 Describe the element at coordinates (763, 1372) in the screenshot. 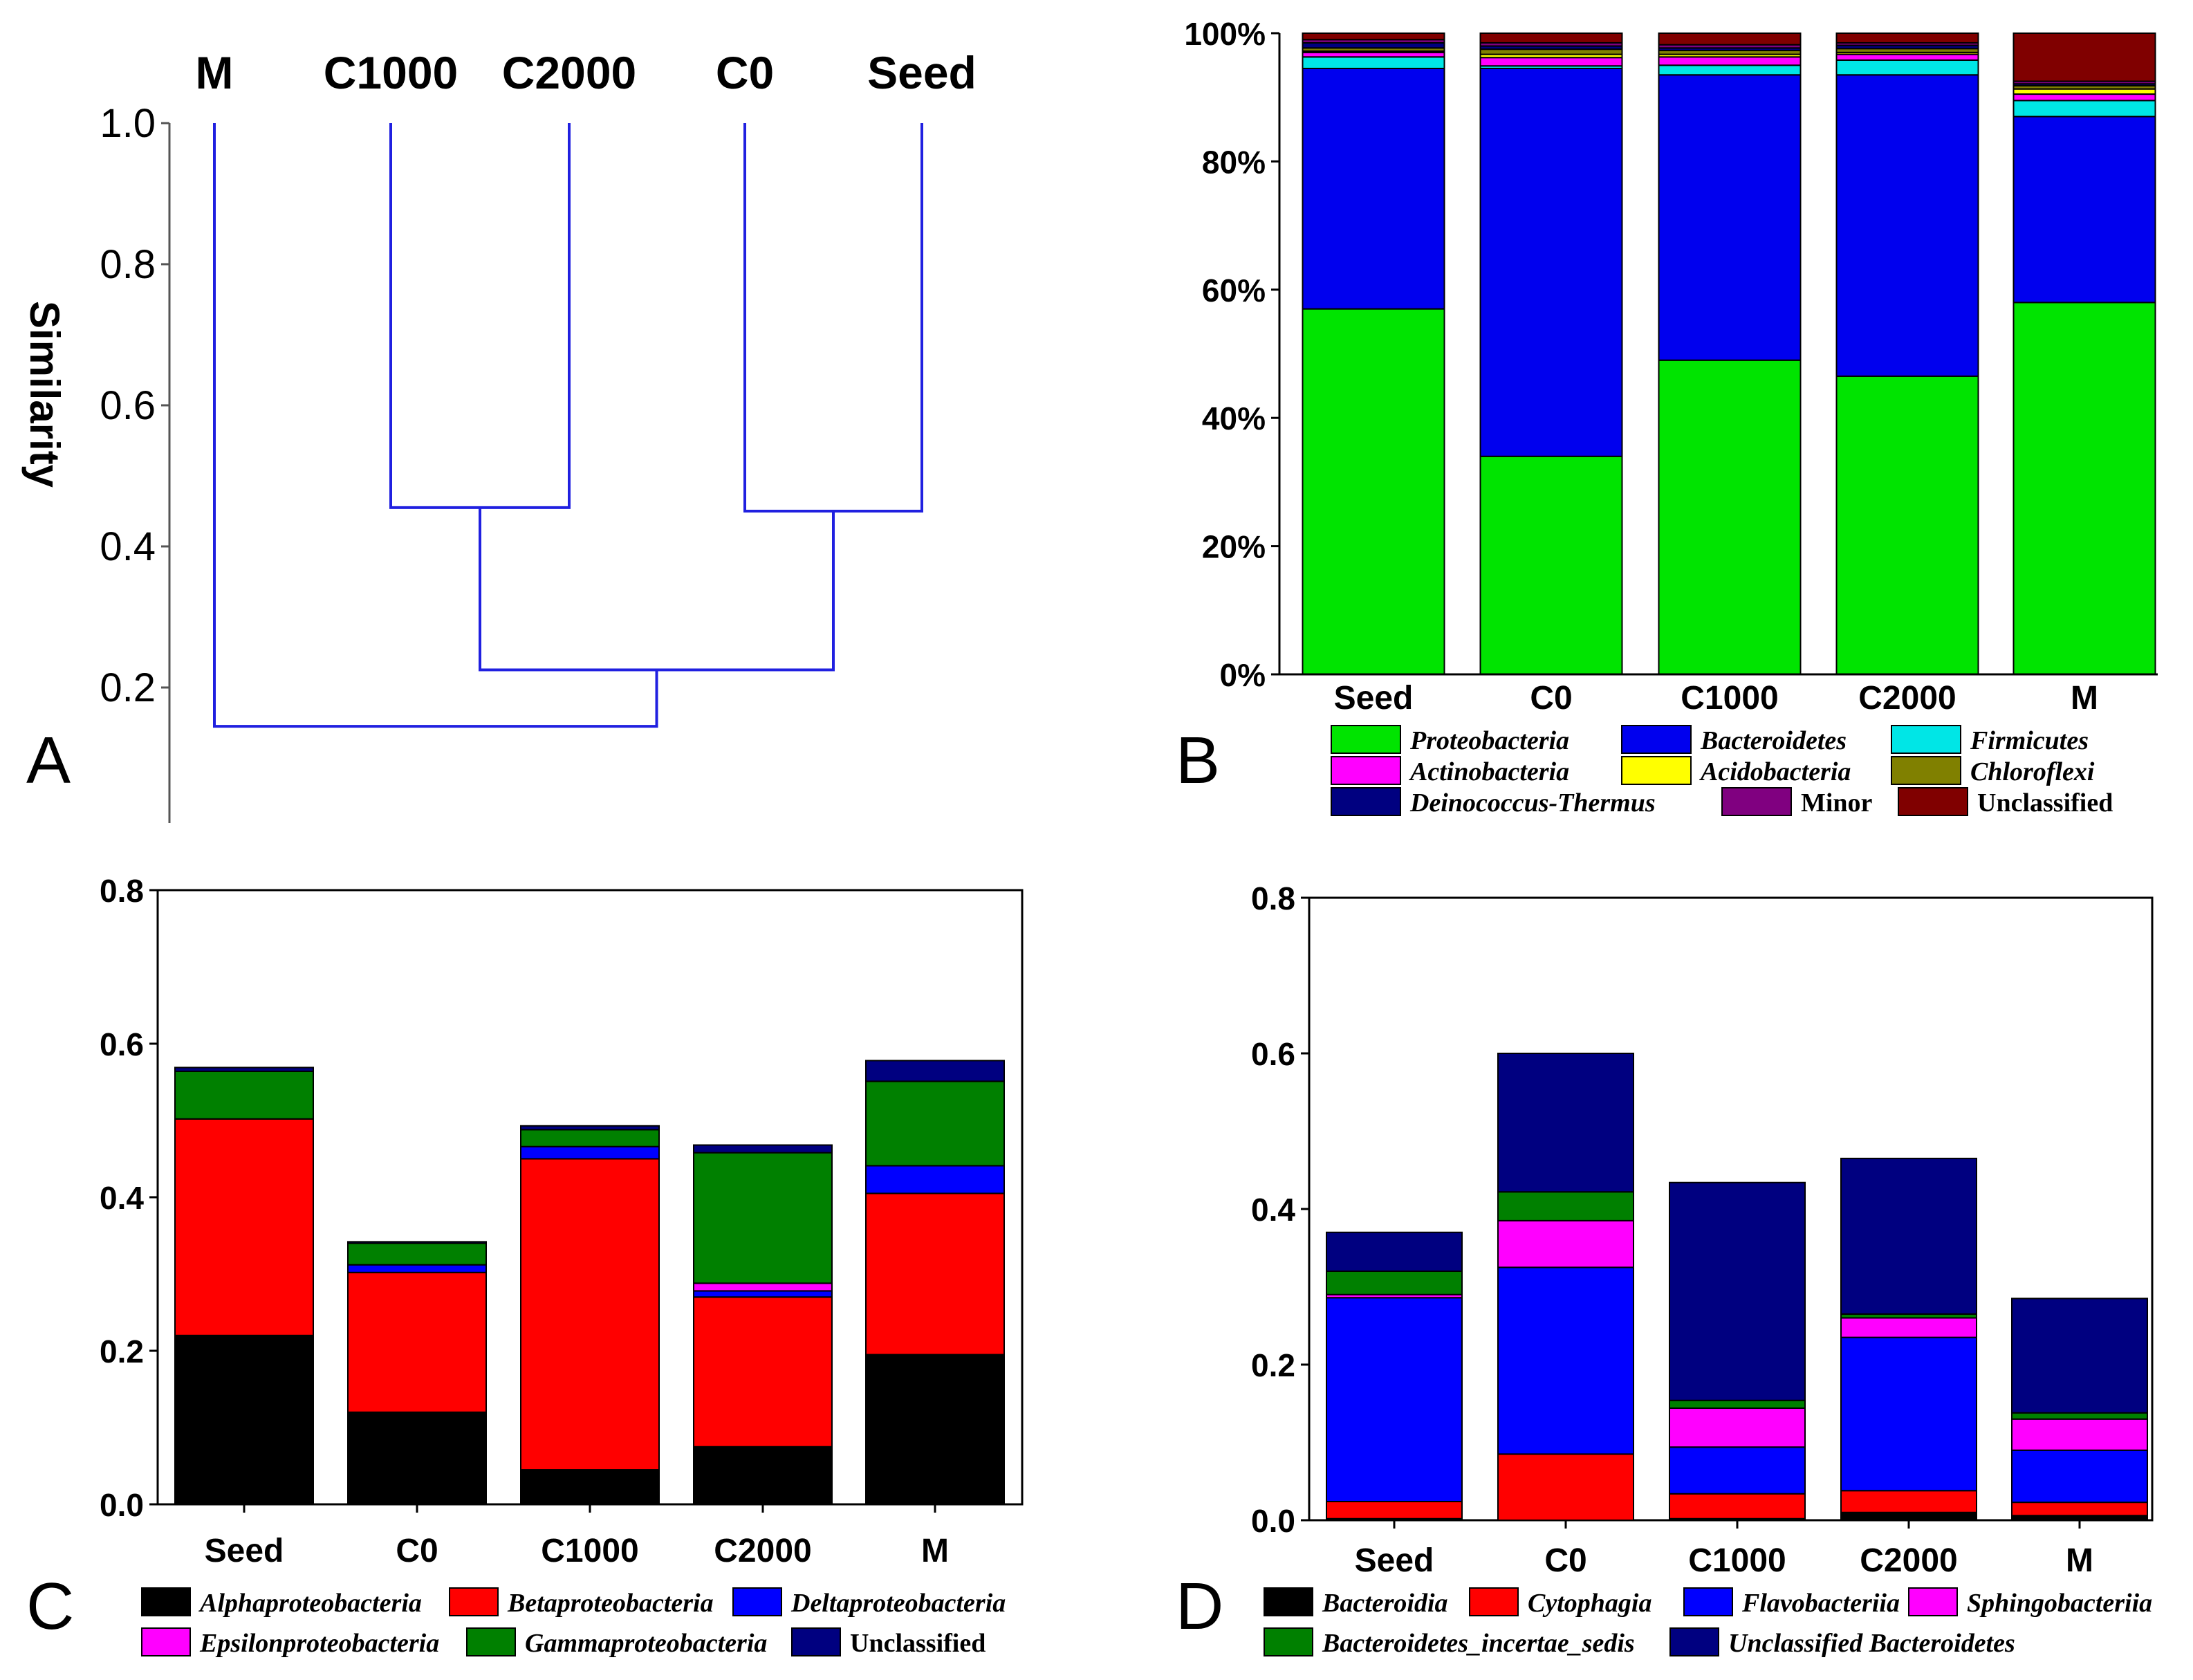

I see `bar-c2000-betaproteobacteria` at that location.